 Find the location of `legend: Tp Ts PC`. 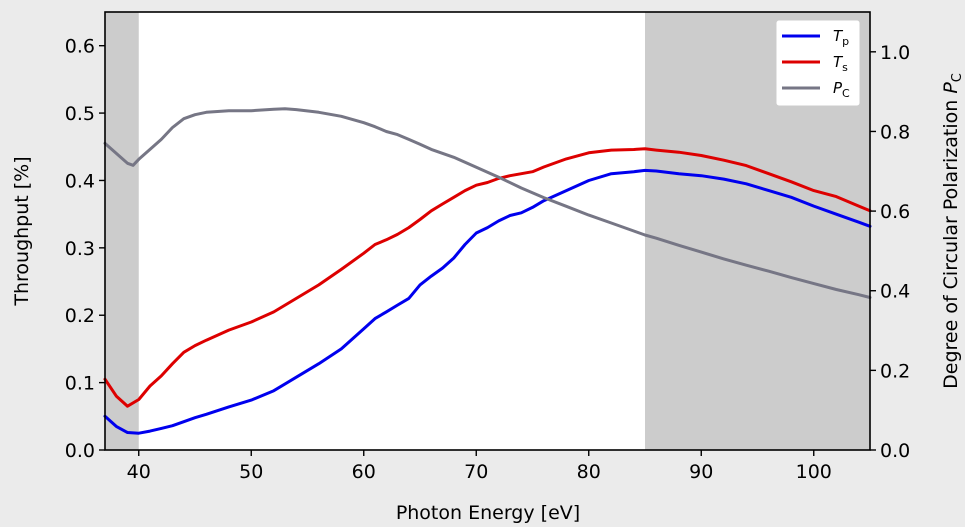

legend: Tp Ts PC is located at coordinates (818, 63).